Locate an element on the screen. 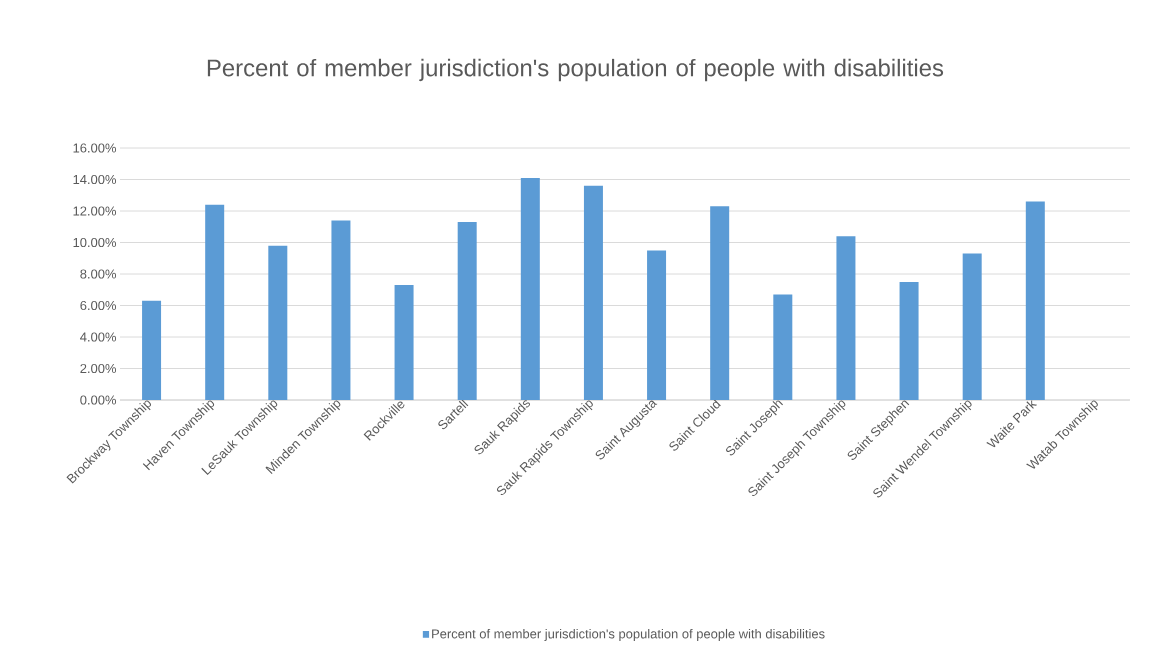 The image size is (1150, 669). y-tick-label: 2.00% is located at coordinates (98, 368).